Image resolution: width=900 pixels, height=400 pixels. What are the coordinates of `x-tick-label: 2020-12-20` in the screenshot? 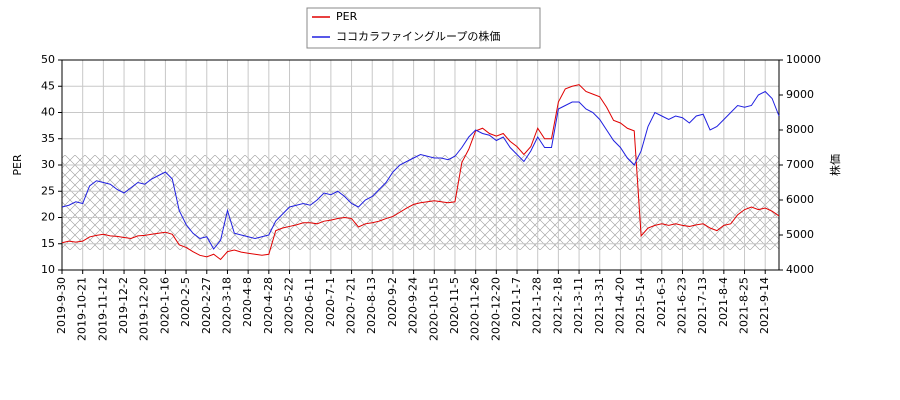 It's located at (495, 309).